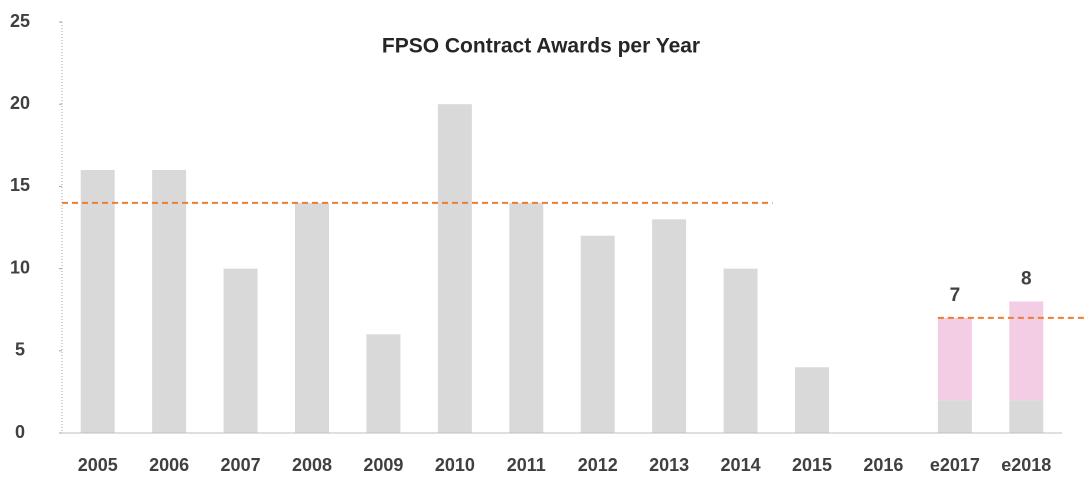 This screenshot has height=477, width=1088. Describe the element at coordinates (383, 465) in the screenshot. I see `x-tick-label: 2009` at that location.